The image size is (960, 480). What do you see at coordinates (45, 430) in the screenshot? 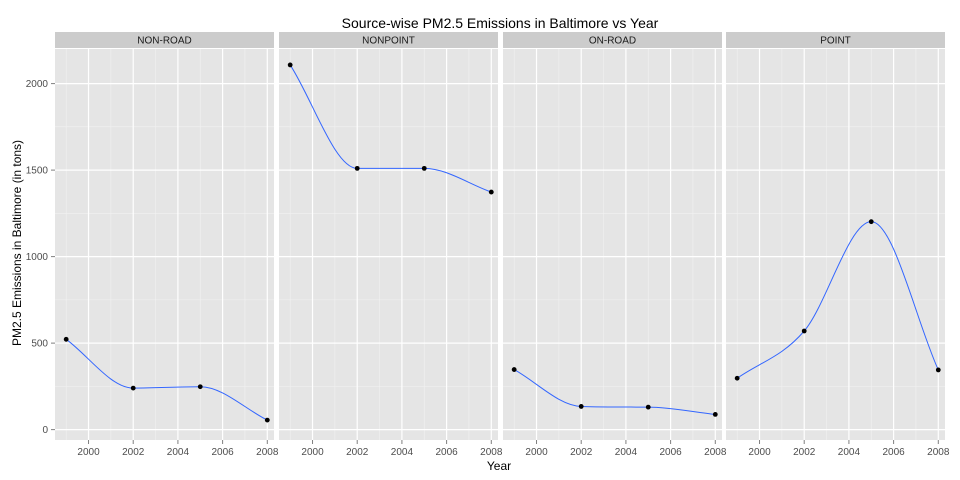
I see `y-tick-label: 0` at bounding box center [45, 430].